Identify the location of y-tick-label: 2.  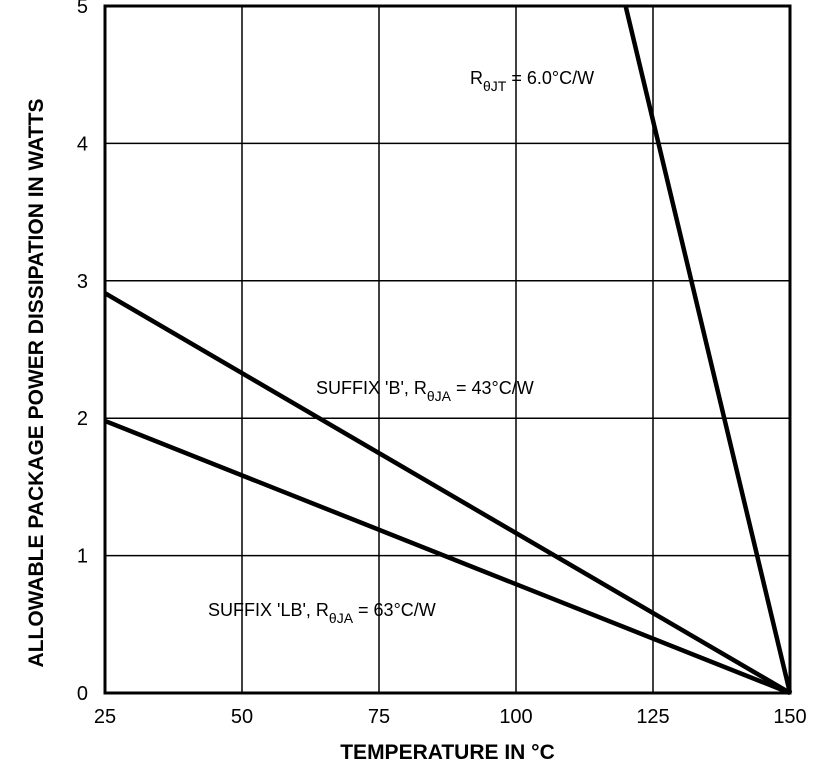
(82, 419).